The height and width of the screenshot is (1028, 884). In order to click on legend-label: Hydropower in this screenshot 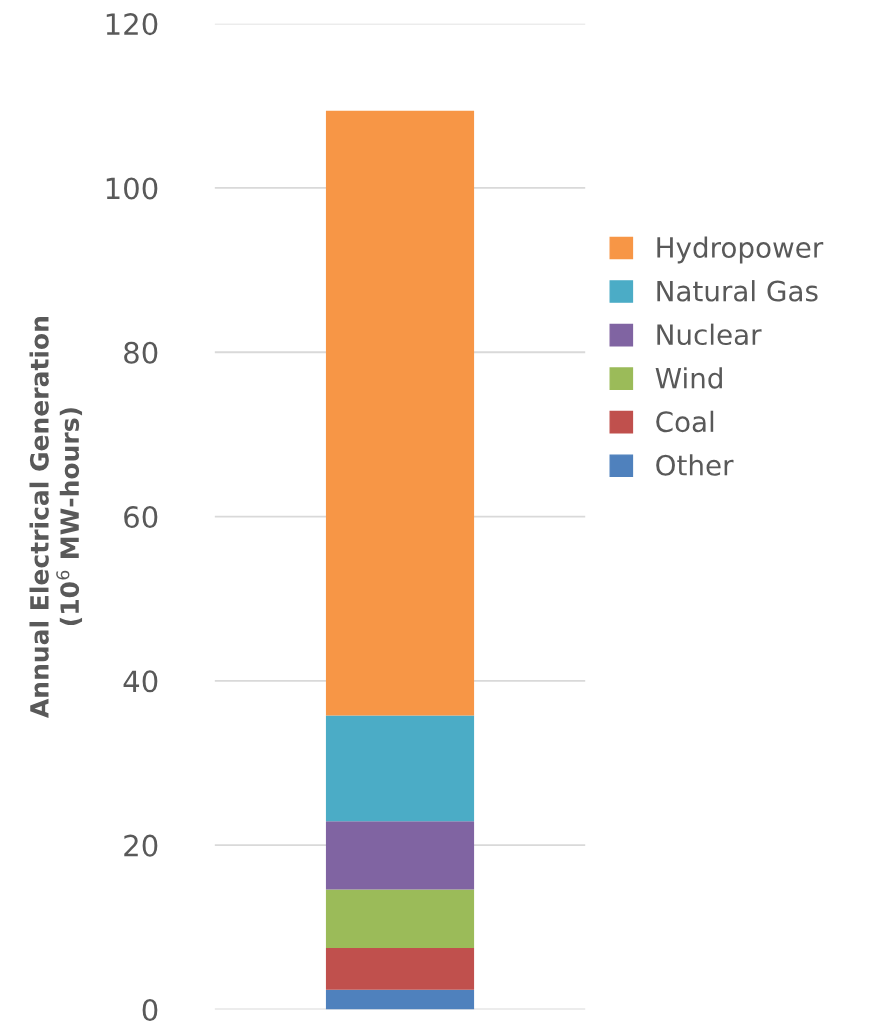, I will do `click(740, 250)`.